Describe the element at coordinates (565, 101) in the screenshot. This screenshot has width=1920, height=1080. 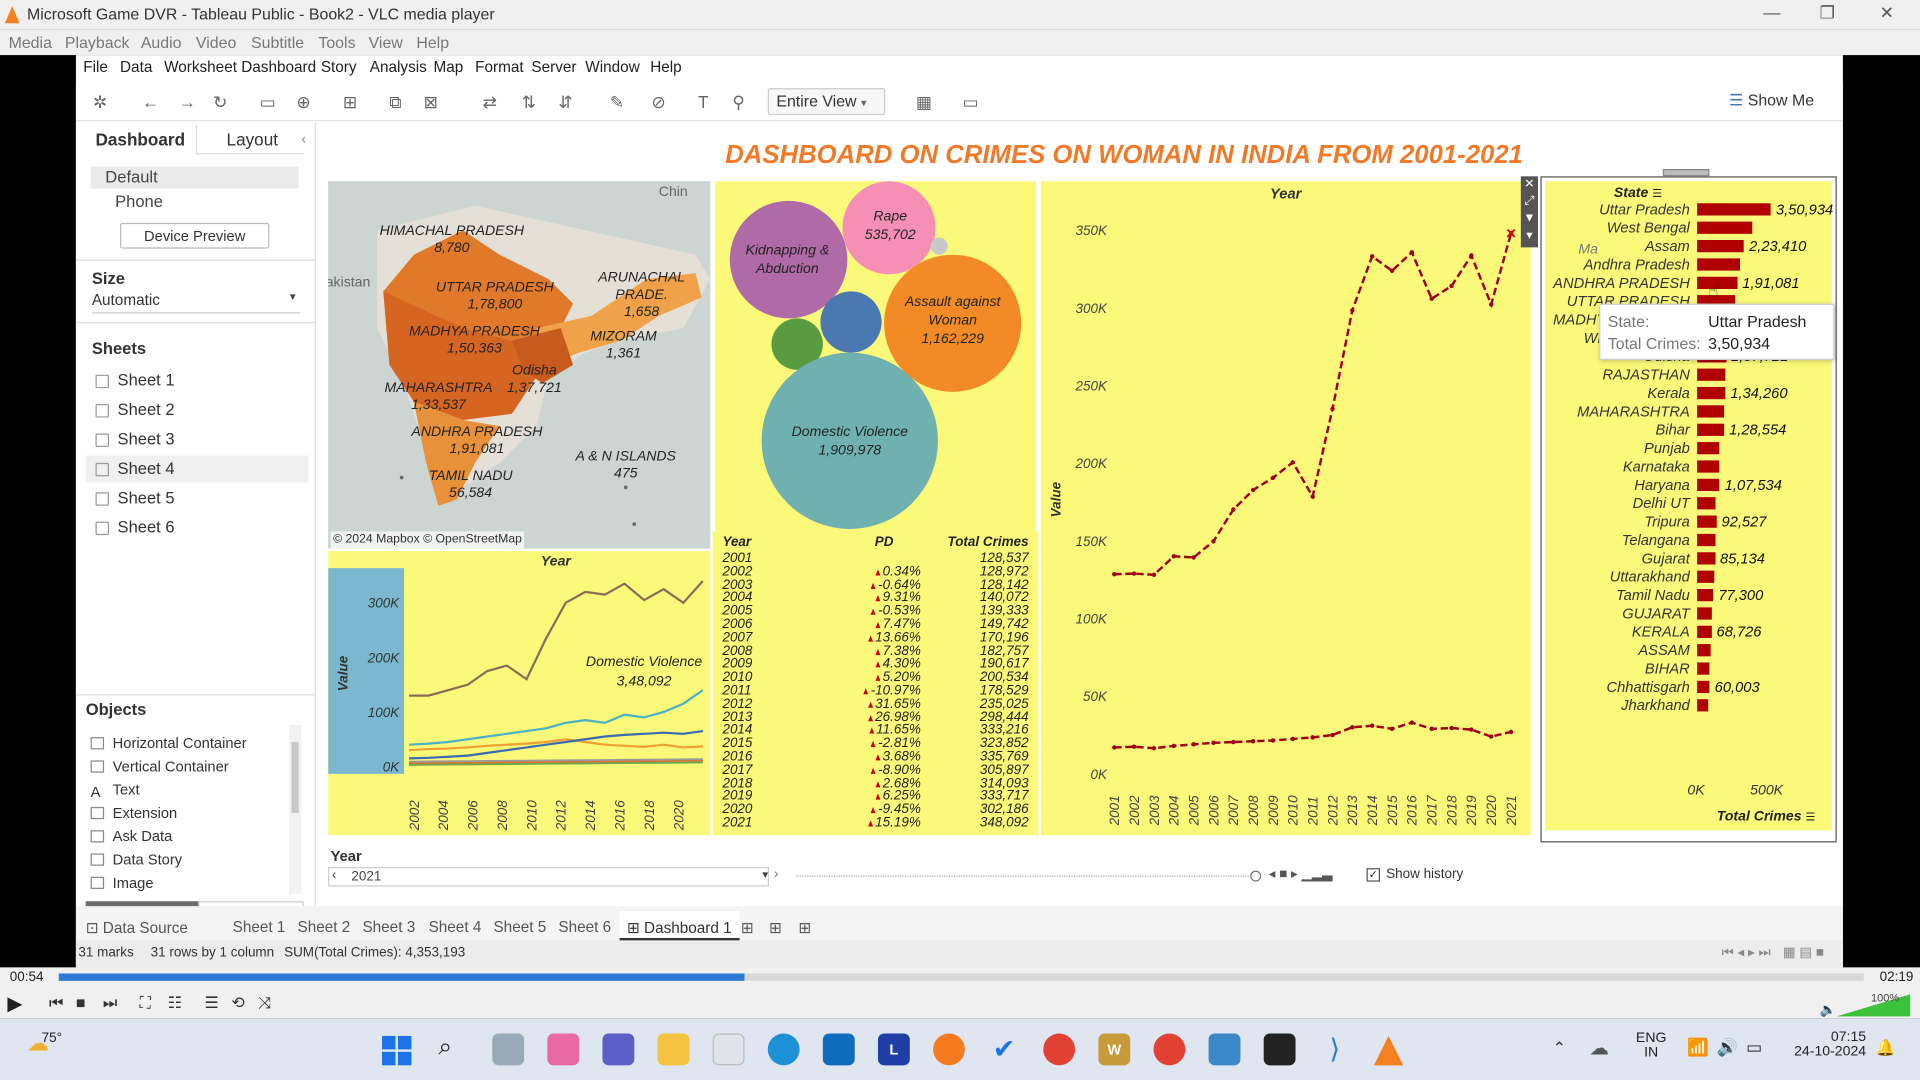
I see `sort-desc-icon: ⇵` at that location.